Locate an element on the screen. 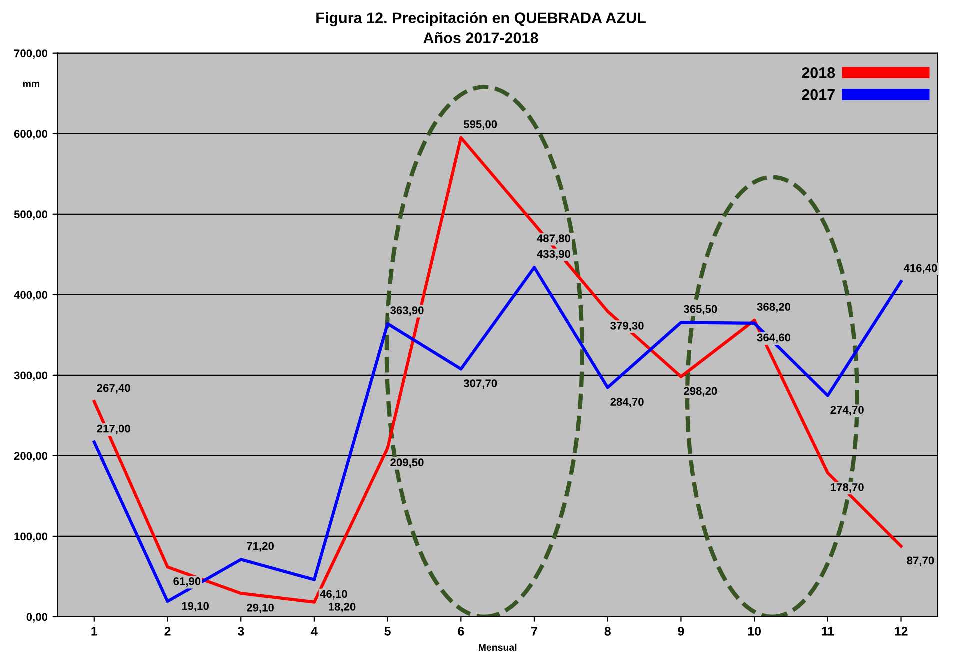  x-tick-label: 2 is located at coordinates (167, 631).